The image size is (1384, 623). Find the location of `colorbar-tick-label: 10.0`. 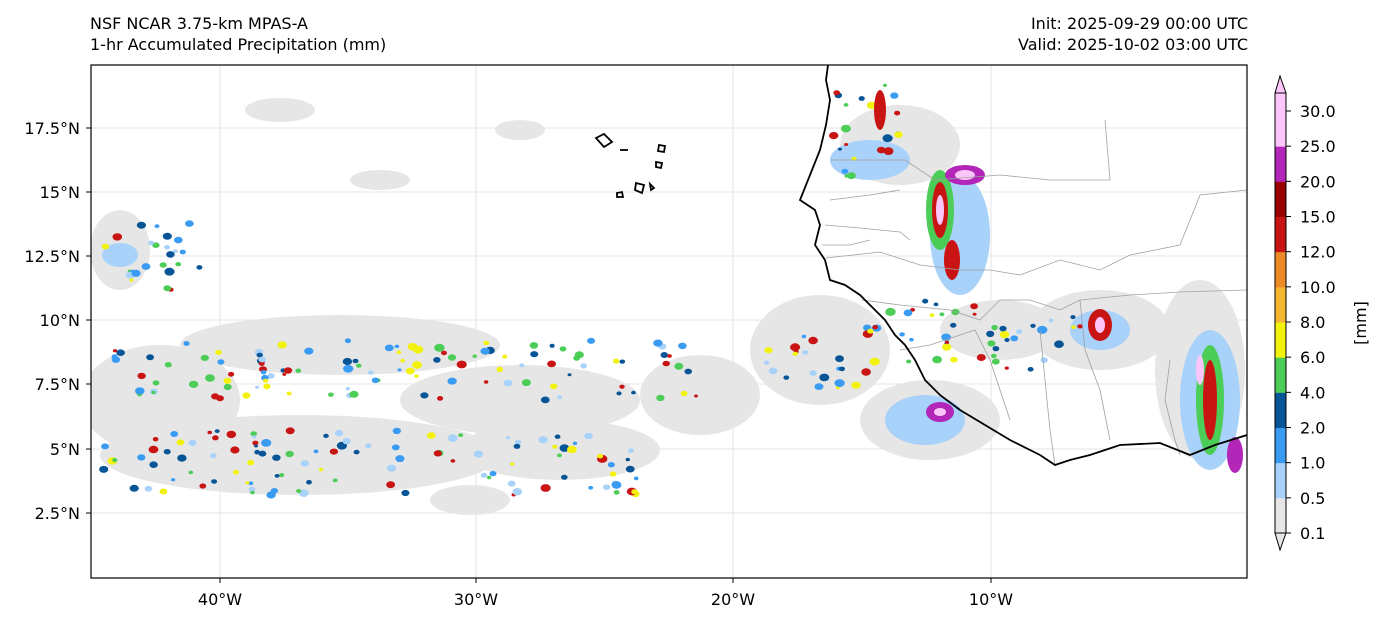

colorbar-tick-label: 10.0 is located at coordinates (1318, 287).